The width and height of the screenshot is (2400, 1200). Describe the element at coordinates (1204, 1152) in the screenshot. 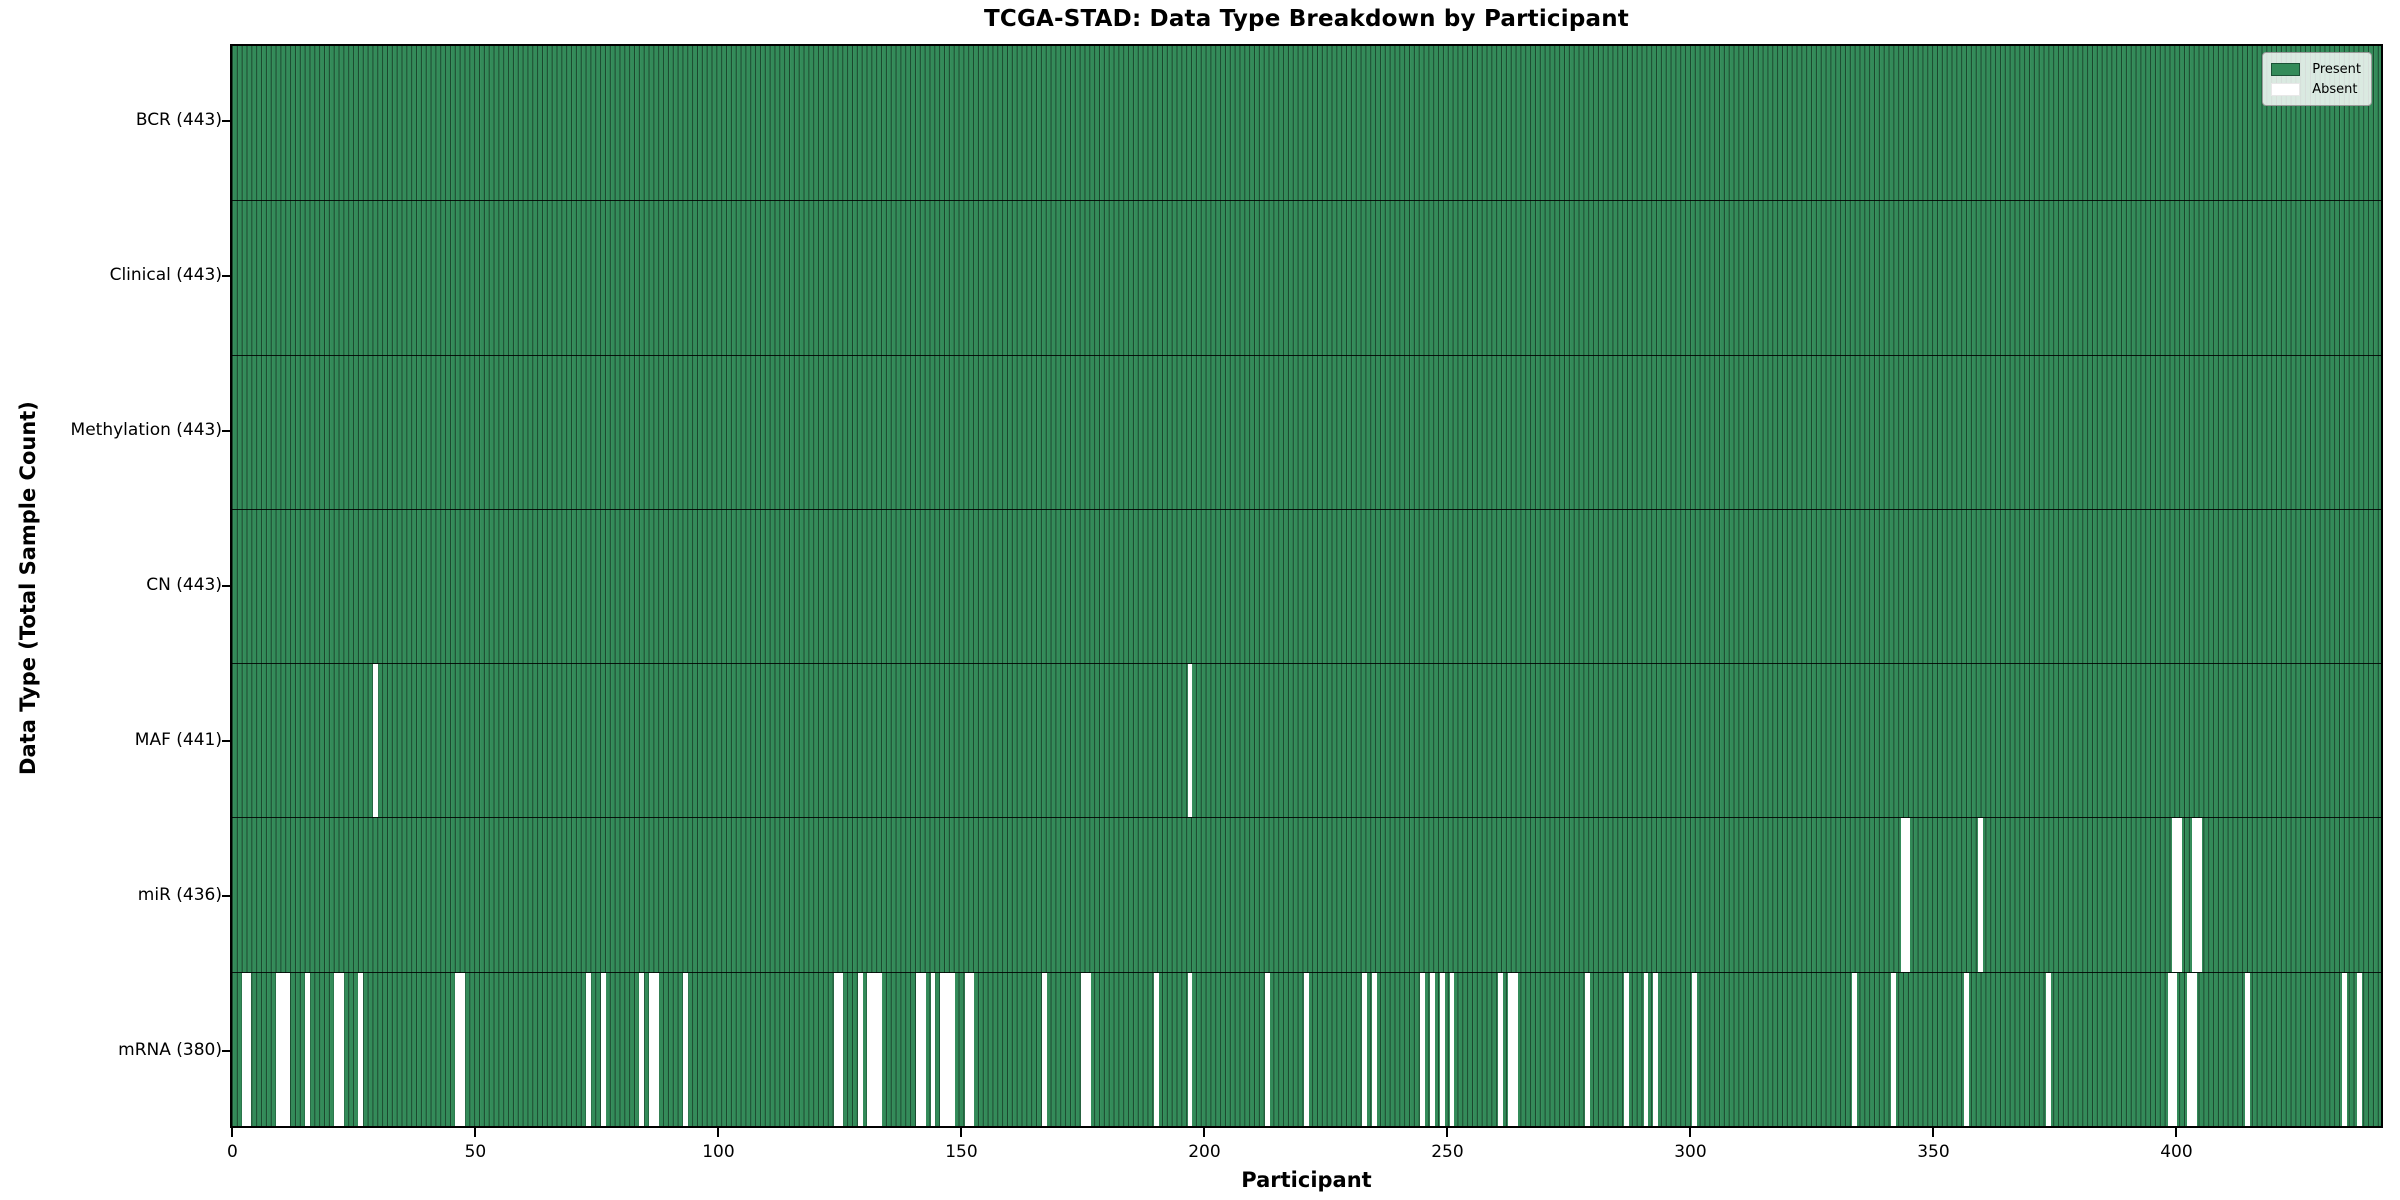

I see `x-tick-label-200: 200` at that location.